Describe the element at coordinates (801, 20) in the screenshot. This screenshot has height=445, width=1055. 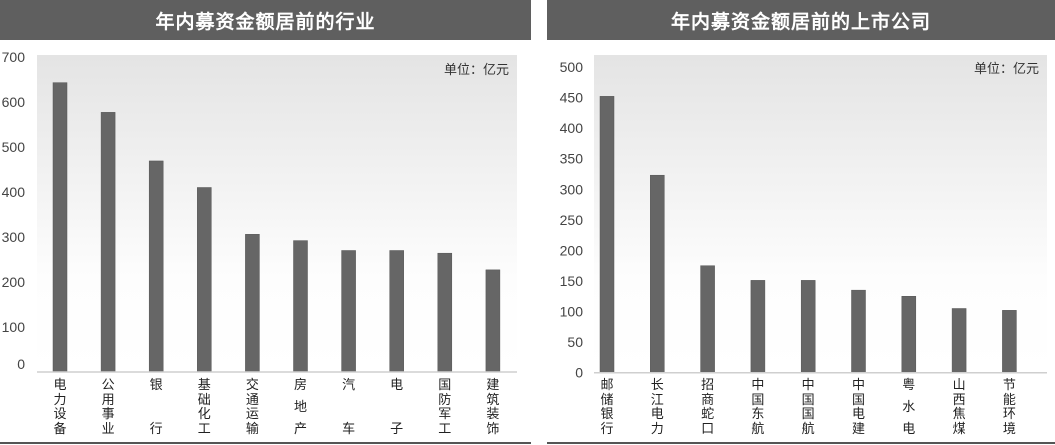
I see `chart-title: 年内募资金额居前的上市公司` at that location.